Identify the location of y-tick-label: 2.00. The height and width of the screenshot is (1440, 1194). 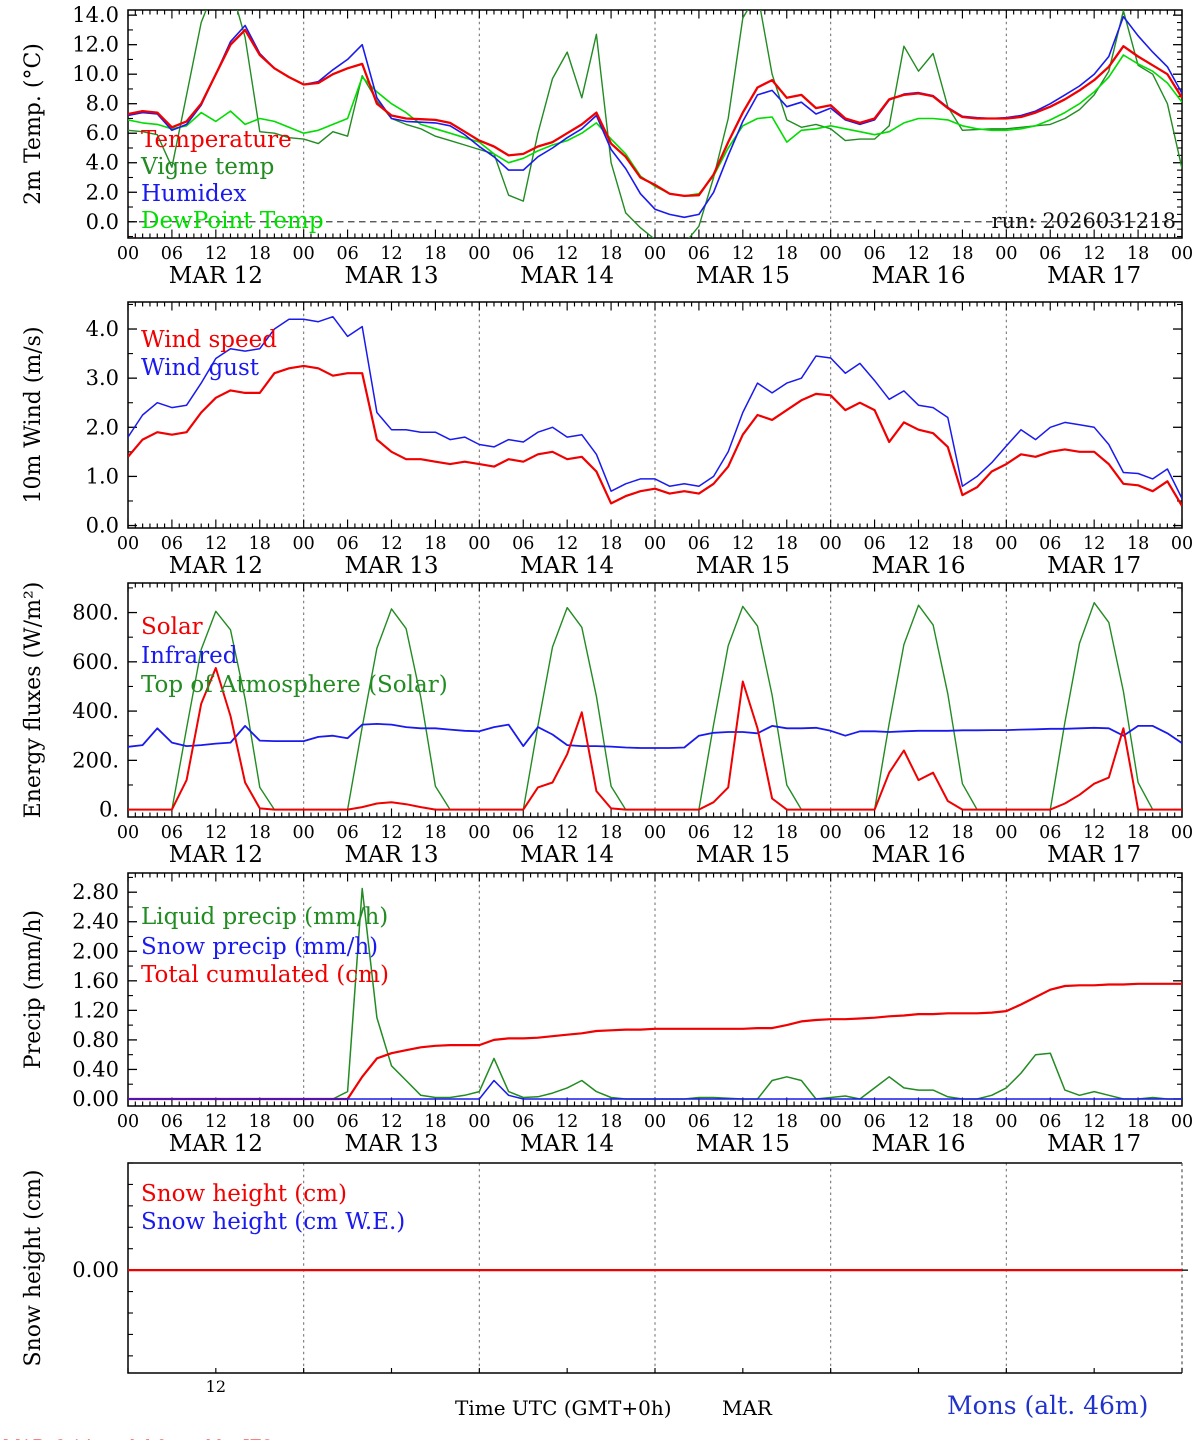
(95, 951).